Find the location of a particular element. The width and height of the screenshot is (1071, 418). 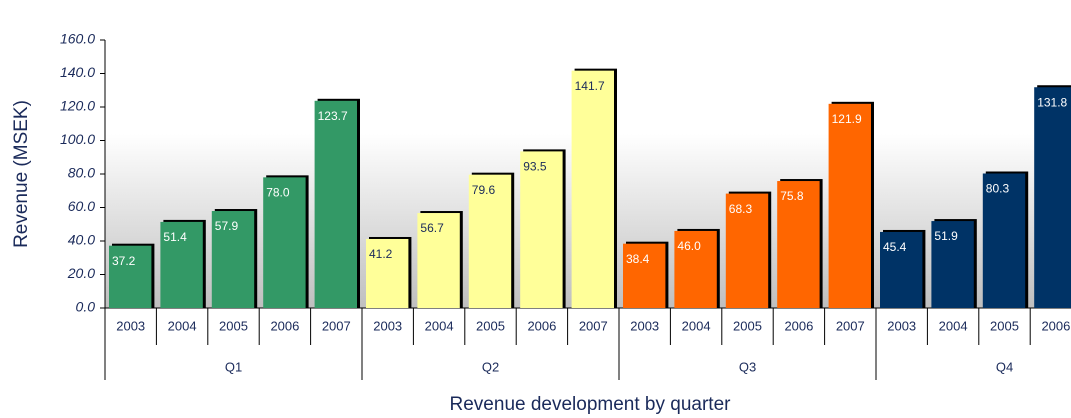

data-label: 75.8 is located at coordinates (792, 196).